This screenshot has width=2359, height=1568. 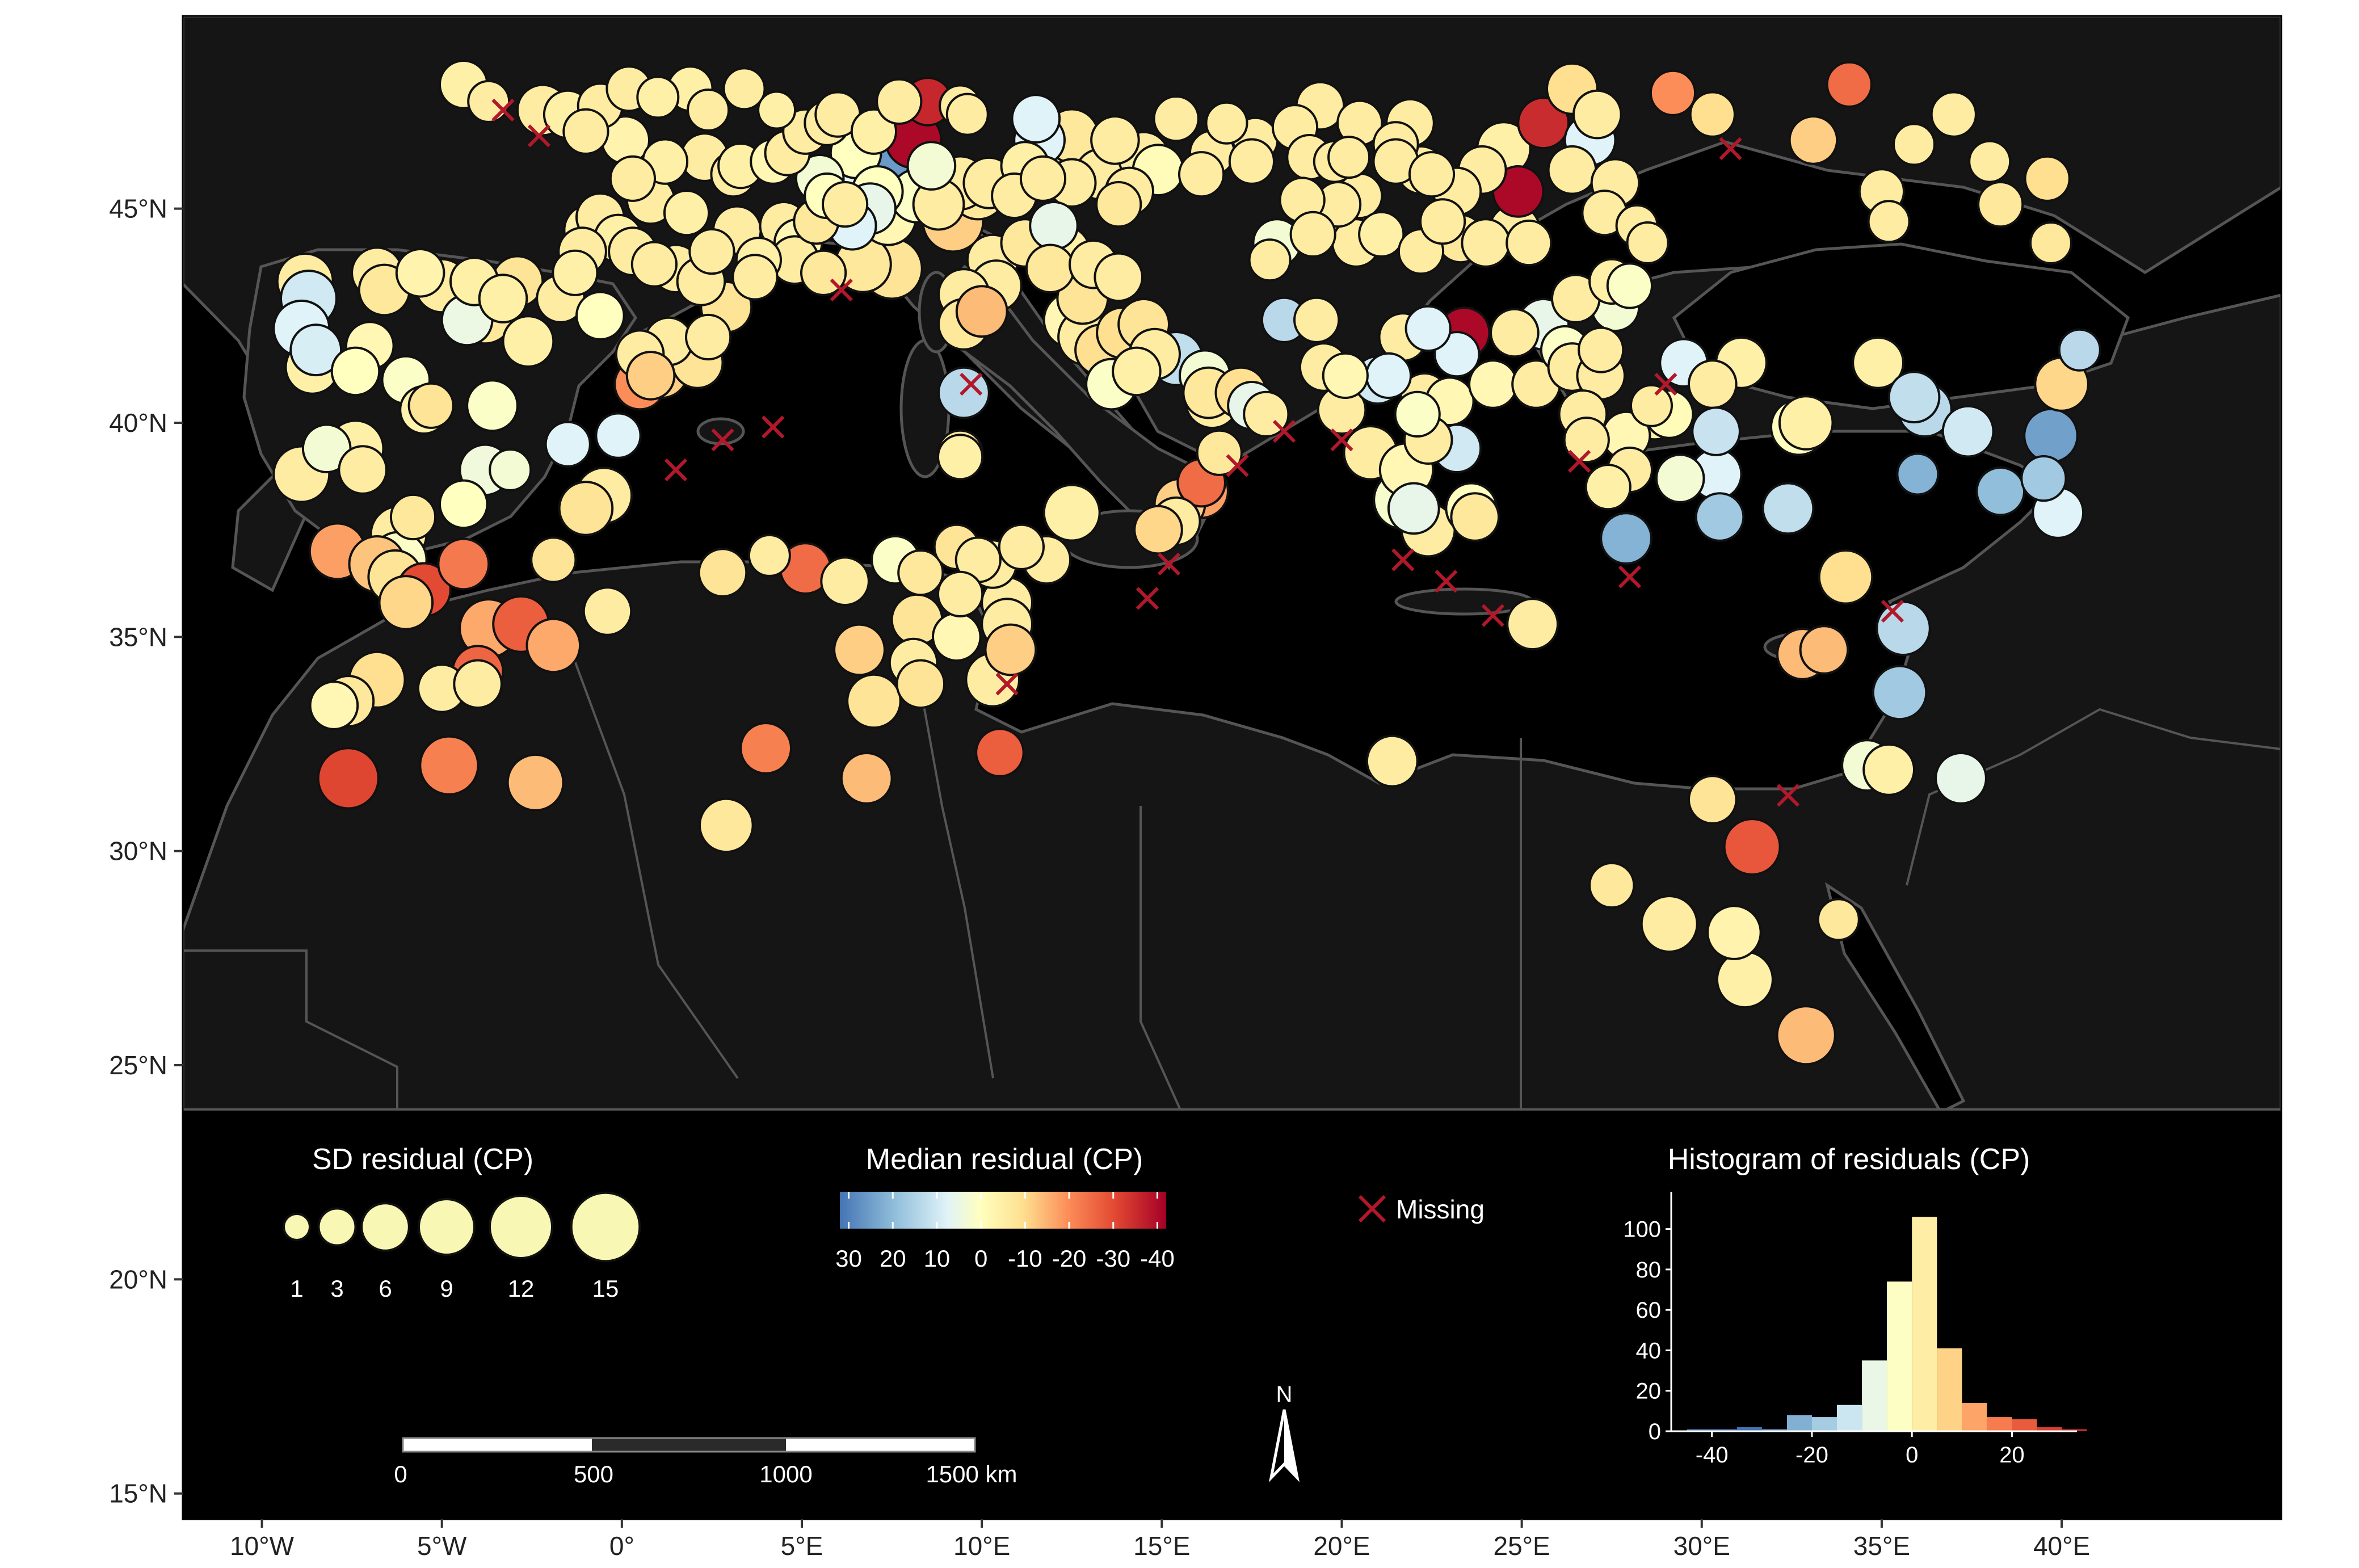 I want to click on histogram-title: Histogram of residuals (CP), so click(x=1849, y=1159).